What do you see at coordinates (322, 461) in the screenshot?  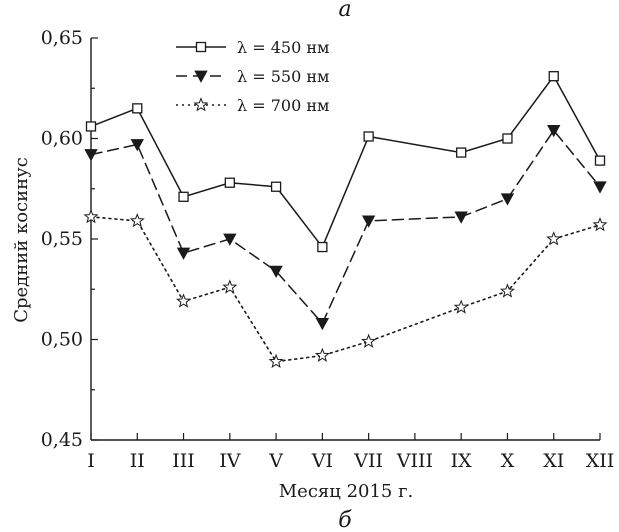 I see `x-tick-label: VI` at bounding box center [322, 461].